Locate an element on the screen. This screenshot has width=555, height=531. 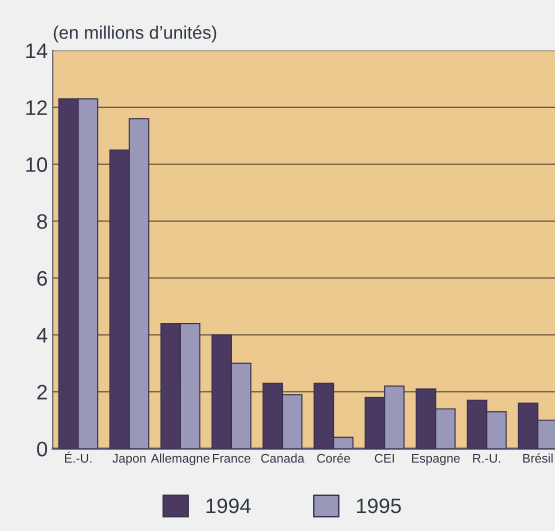
y-tick-label: 8 is located at coordinates (42, 221).